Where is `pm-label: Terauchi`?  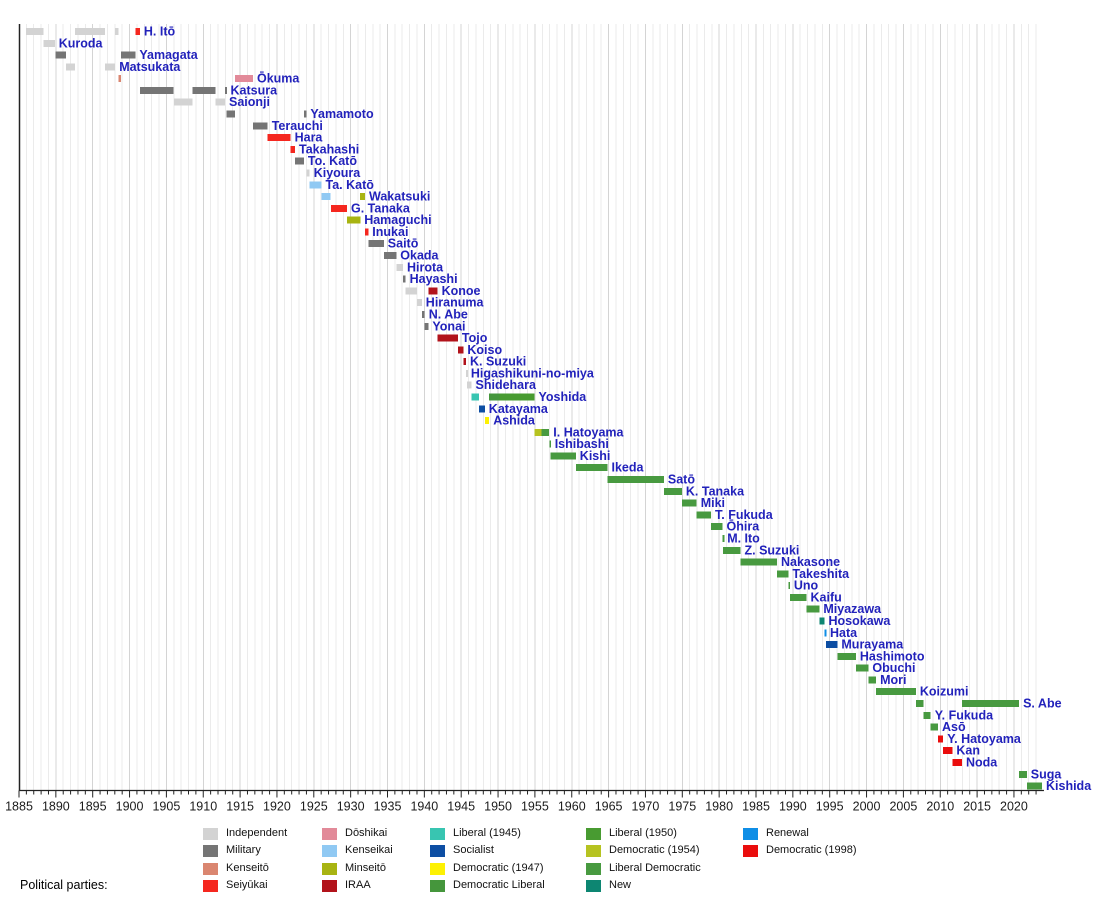 pm-label: Terauchi is located at coordinates (297, 126).